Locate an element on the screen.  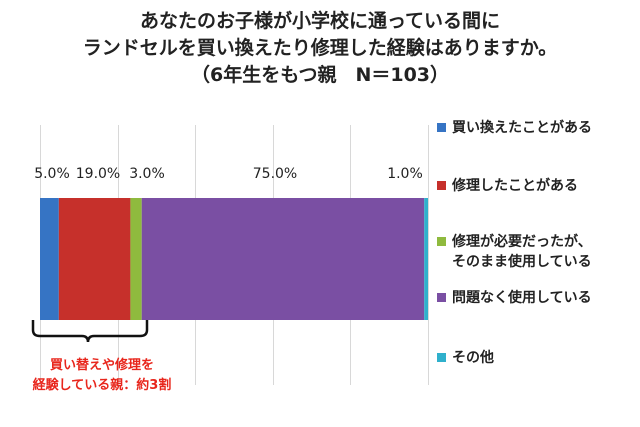
legend-item-4: 問題なく使用している is located at coordinates (514, 298).